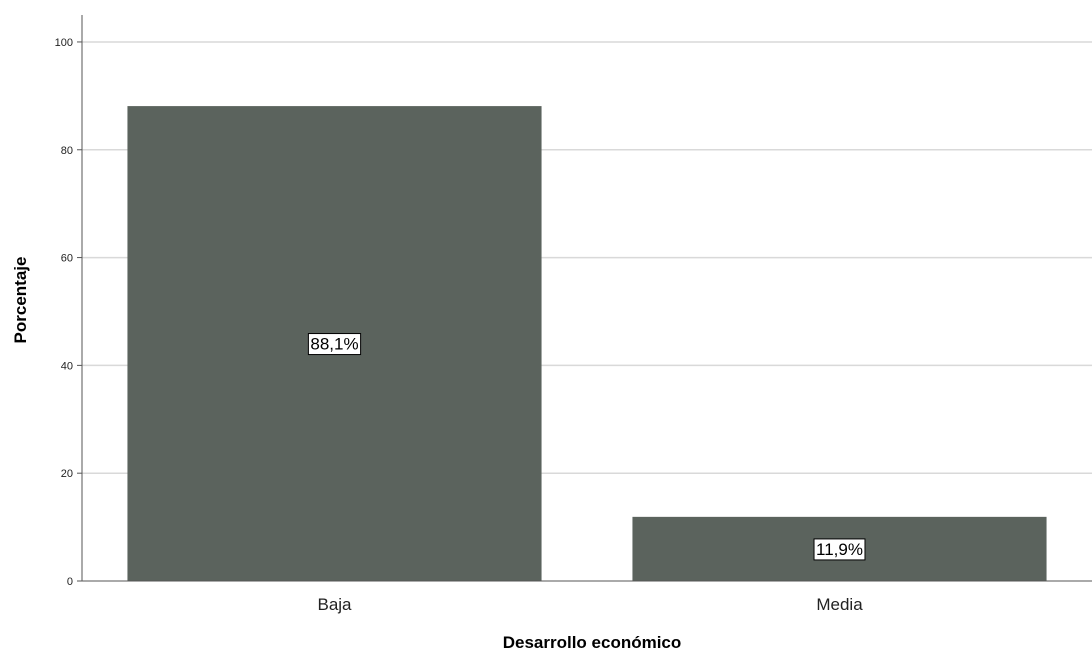  I want to click on y-axis-title: Porcentaje, so click(20, 300).